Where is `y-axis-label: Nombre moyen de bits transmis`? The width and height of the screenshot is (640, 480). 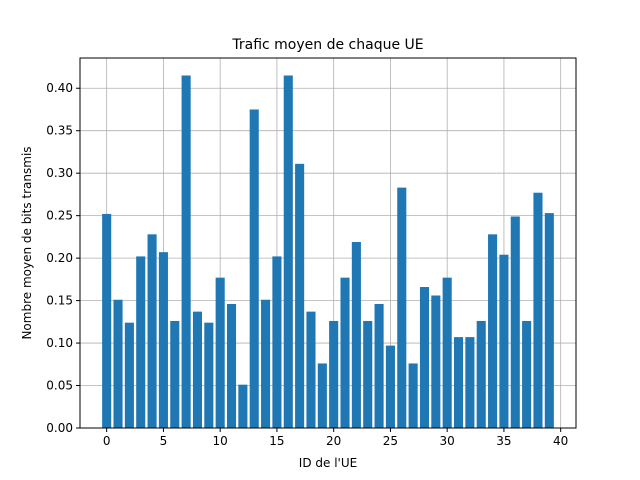
y-axis-label: Nombre moyen de bits transmis is located at coordinates (27, 242).